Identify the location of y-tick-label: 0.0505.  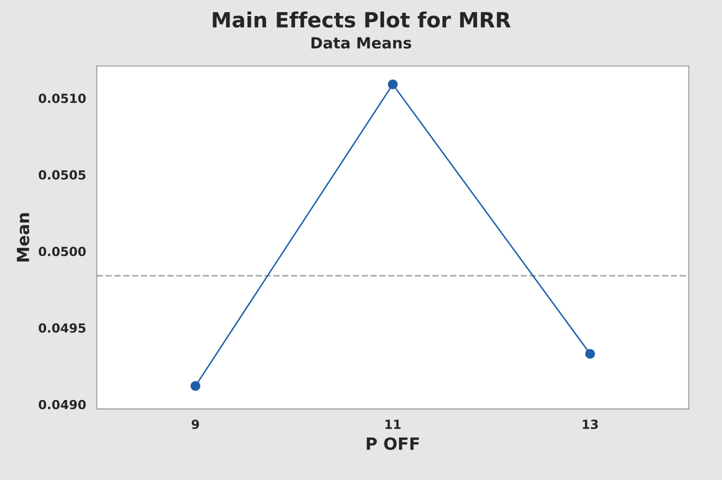
(62, 175).